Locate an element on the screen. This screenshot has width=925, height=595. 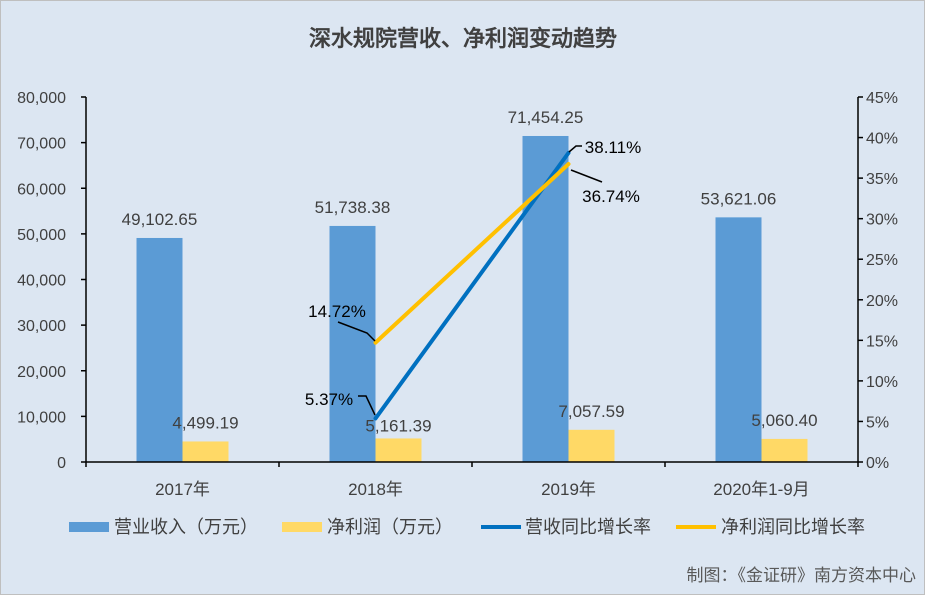
legend-item-net-profit: 净利润（万元） is located at coordinates (367, 527).